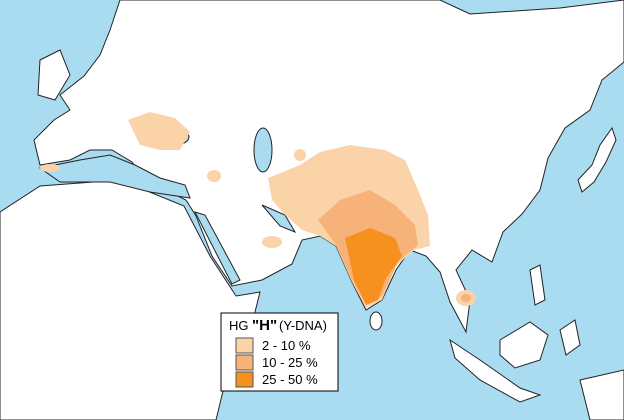 Image resolution: width=624 pixels, height=420 pixels. What do you see at coordinates (264, 325) in the screenshot?
I see `legend-title-haplogroup: "H"` at bounding box center [264, 325].